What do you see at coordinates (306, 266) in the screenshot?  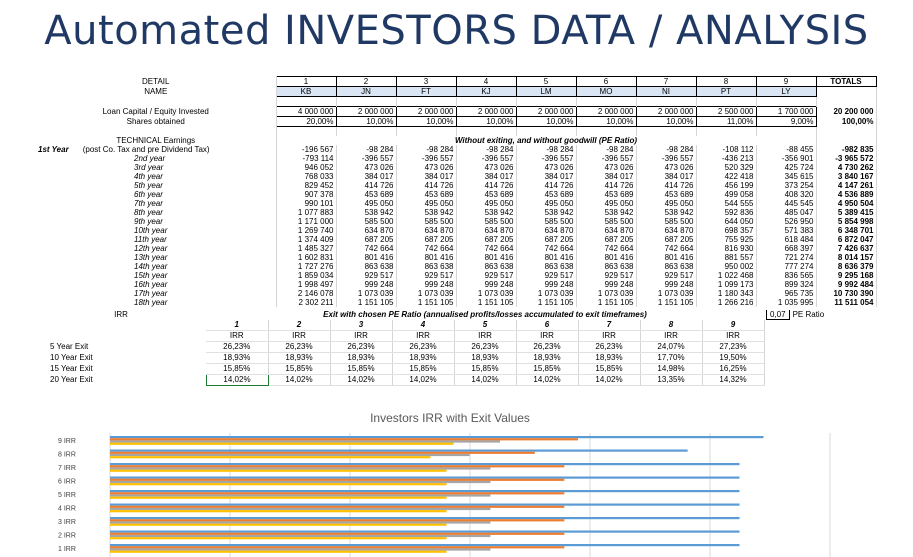 I see `year-value: 1 727 276` at bounding box center [306, 266].